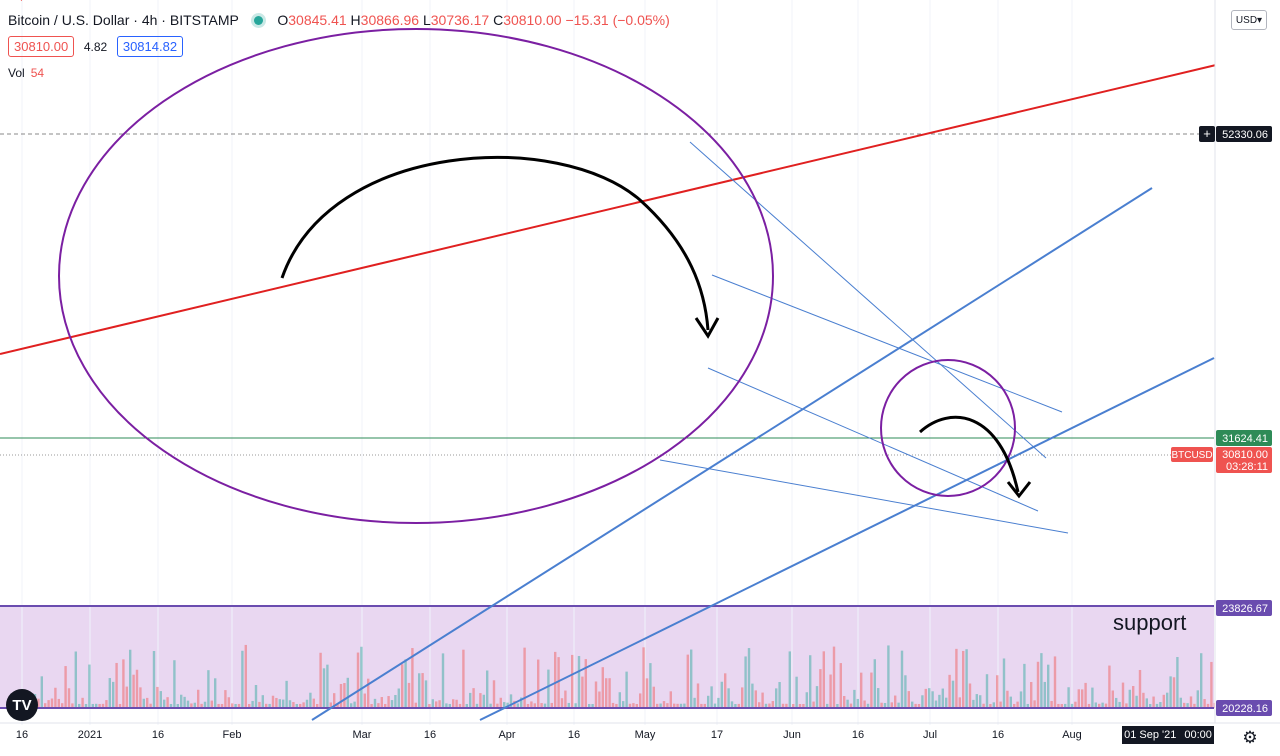 This screenshot has width=1280, height=756. What do you see at coordinates (1249, 20) in the screenshot?
I see `currency-dropdown: USD ▾` at bounding box center [1249, 20].